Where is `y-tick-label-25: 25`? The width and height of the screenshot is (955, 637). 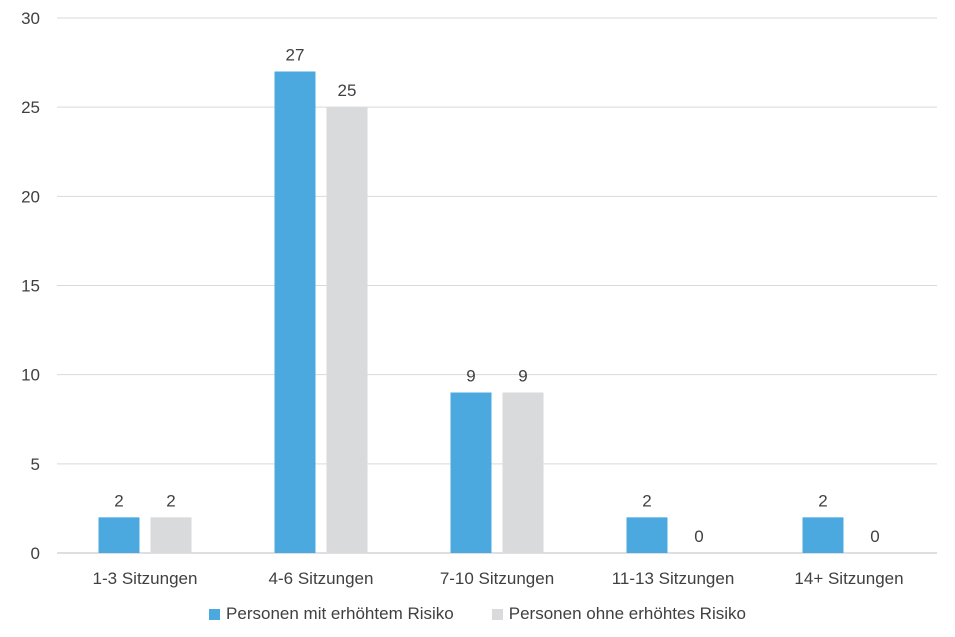
y-tick-label-25: 25 is located at coordinates (30, 107).